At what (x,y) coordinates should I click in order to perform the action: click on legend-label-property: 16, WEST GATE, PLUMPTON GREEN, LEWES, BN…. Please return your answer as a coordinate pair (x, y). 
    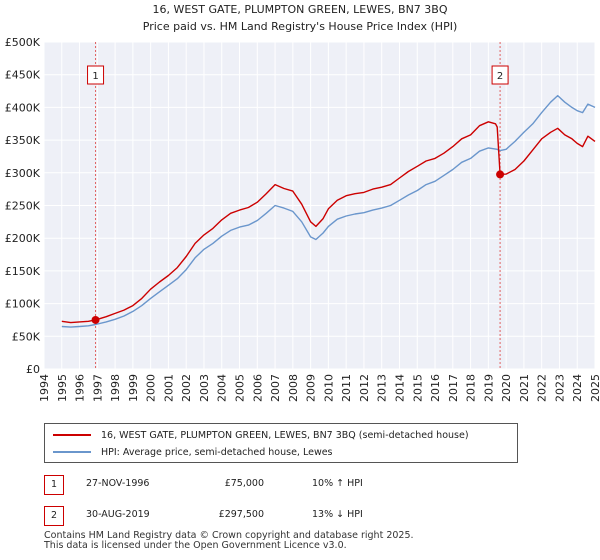
    Looking at the image, I should click on (285, 435).